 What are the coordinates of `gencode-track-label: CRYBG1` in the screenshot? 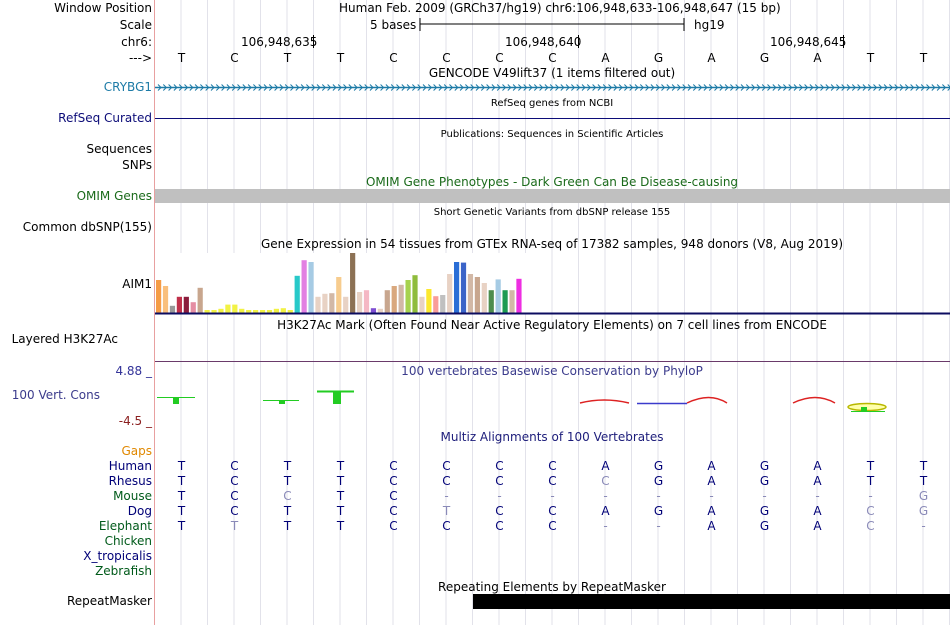 It's located at (127, 87).